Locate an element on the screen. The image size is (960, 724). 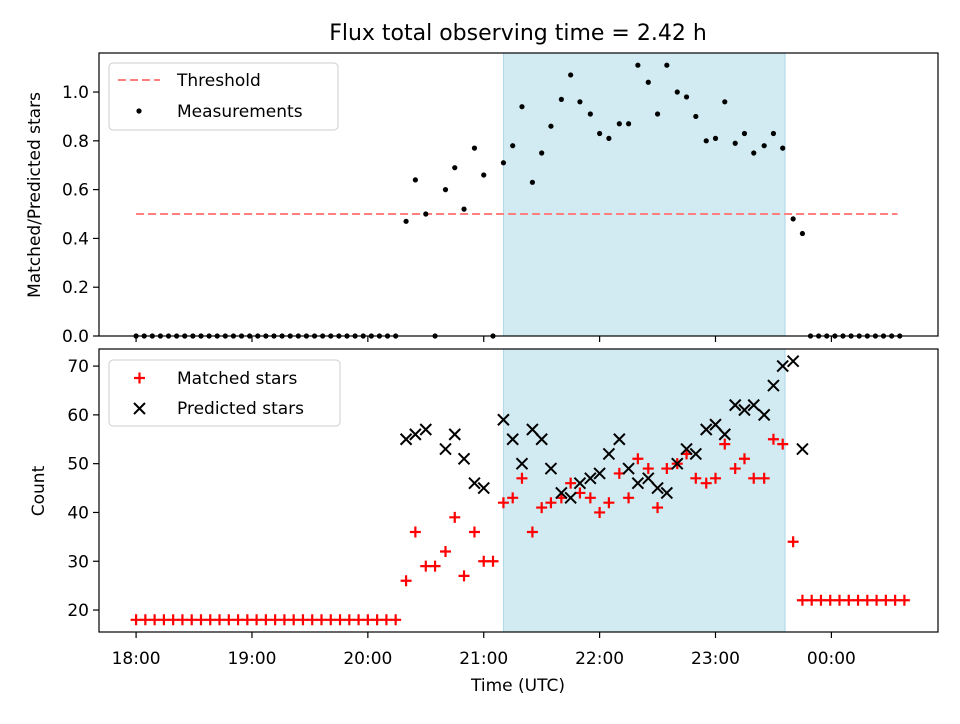
ratio-legend: Threshold Measurements is located at coordinates (223, 96).